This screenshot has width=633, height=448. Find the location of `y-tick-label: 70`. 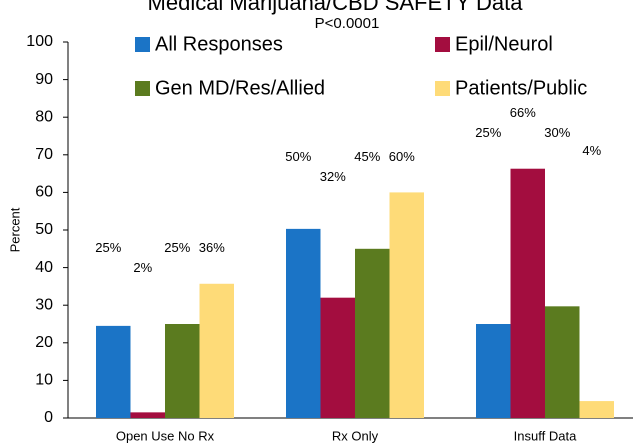

y-tick-label: 70 is located at coordinates (44, 154).